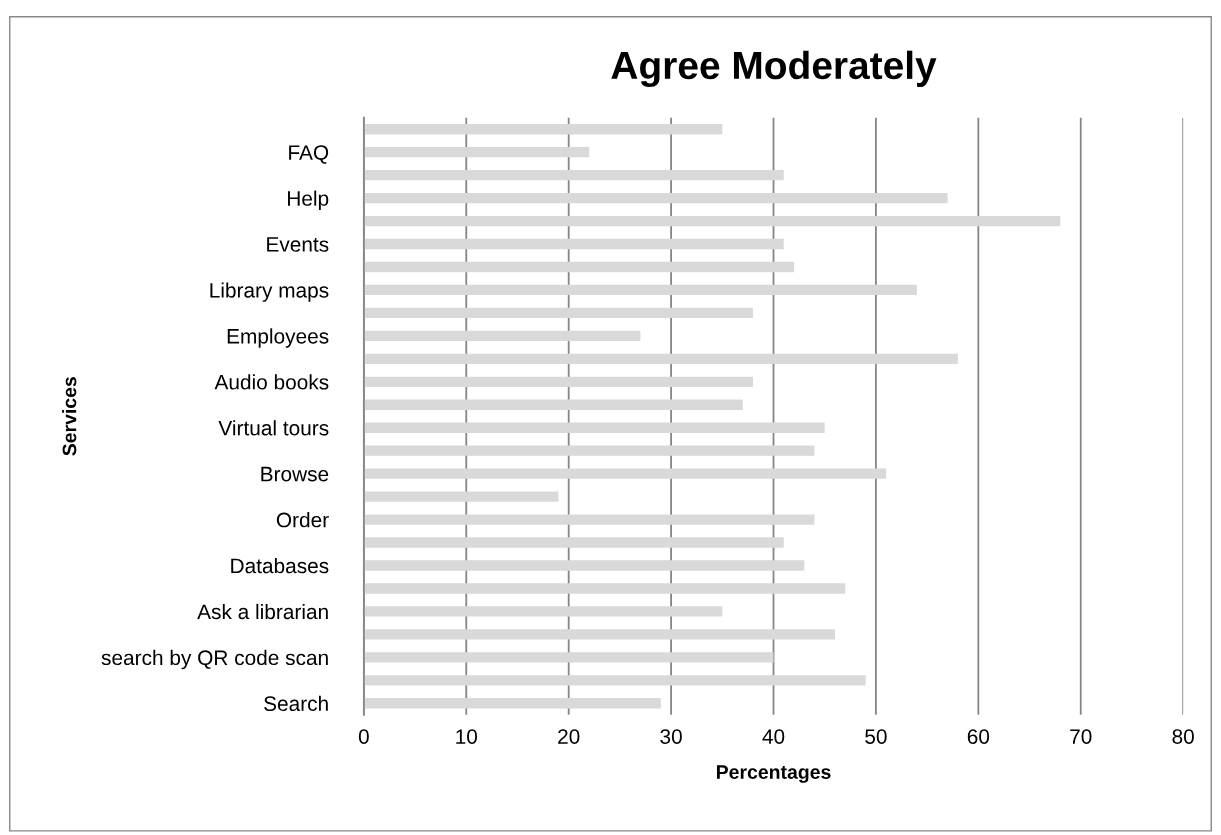  I want to click on y-tick-label: Help, so click(308, 200).